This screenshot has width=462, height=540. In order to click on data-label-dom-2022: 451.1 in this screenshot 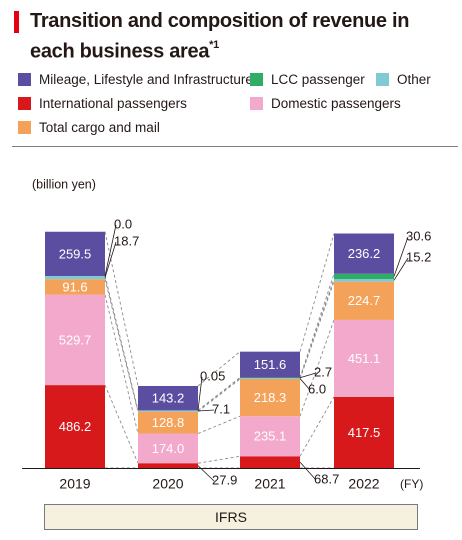, I will do `click(364, 358)`.